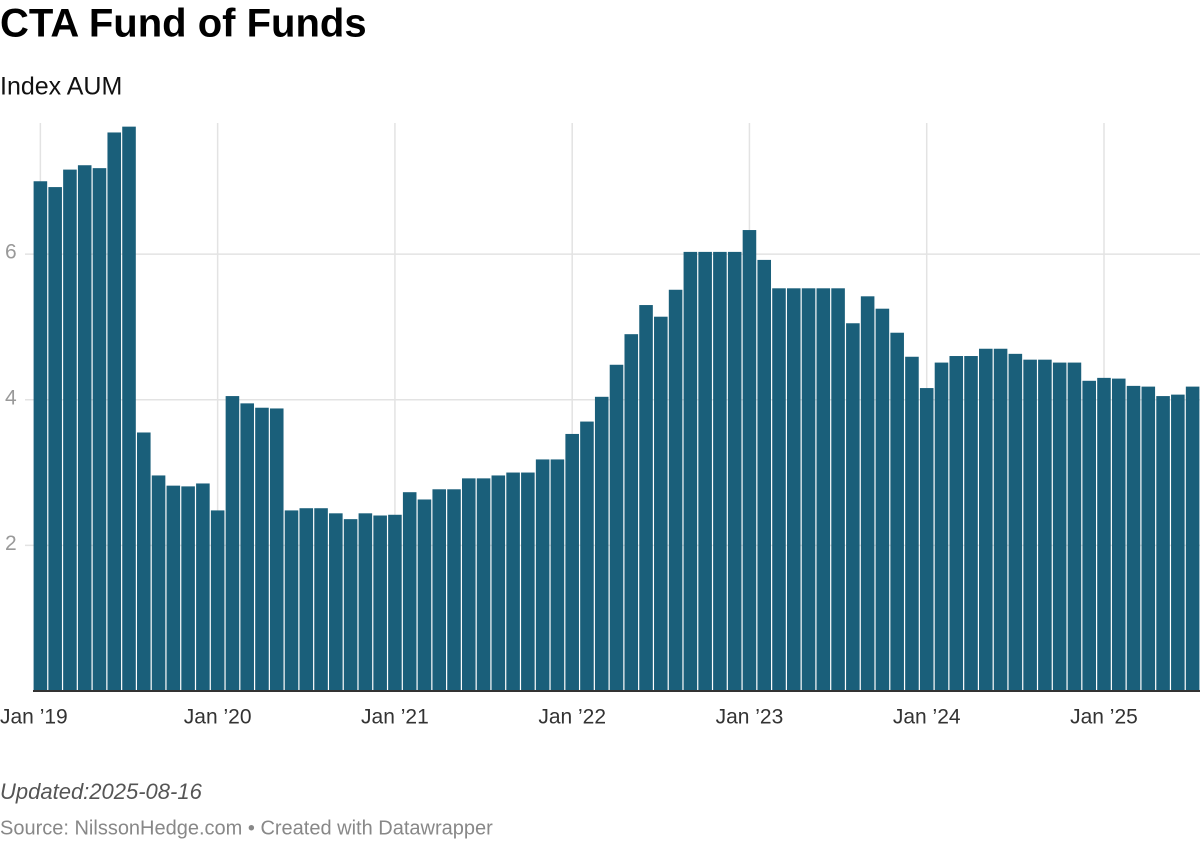  What do you see at coordinates (11, 543) in the screenshot?
I see `y-tick-label: 2` at bounding box center [11, 543].